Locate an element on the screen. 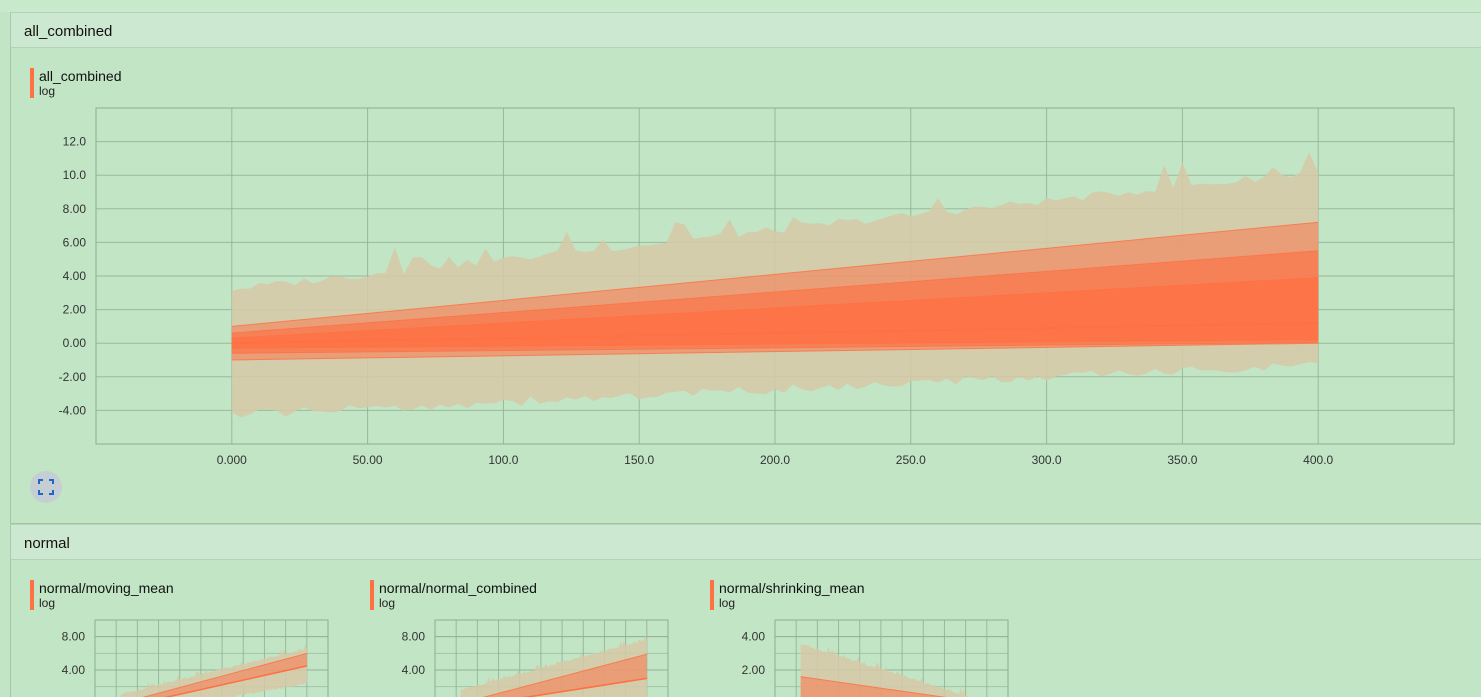 The height and width of the screenshot is (697, 1481). y-tick-label: 12.0 is located at coordinates (75, 142).